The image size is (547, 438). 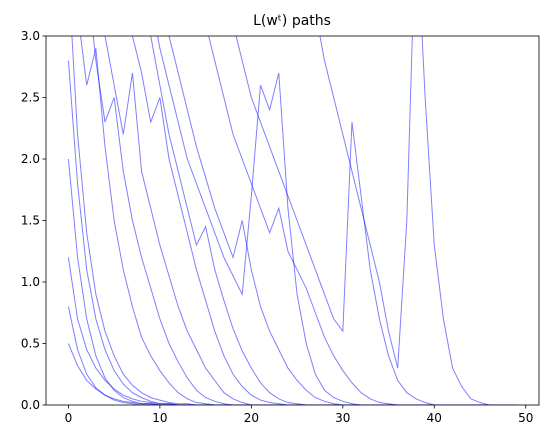 I want to click on y-tick-label: 2.0, so click(x=30, y=159).